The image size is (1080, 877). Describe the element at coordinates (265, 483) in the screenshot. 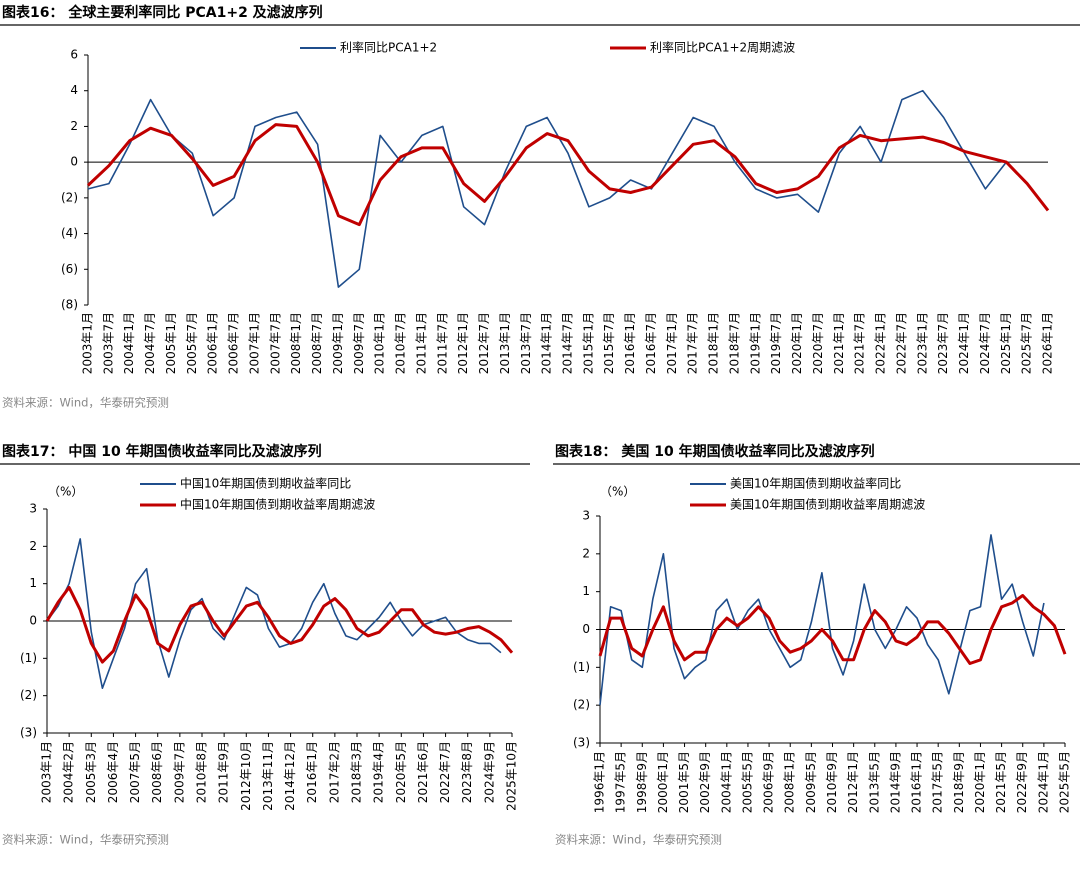

I see `legend-label: 中国10年期国债到期收益率同比` at that location.